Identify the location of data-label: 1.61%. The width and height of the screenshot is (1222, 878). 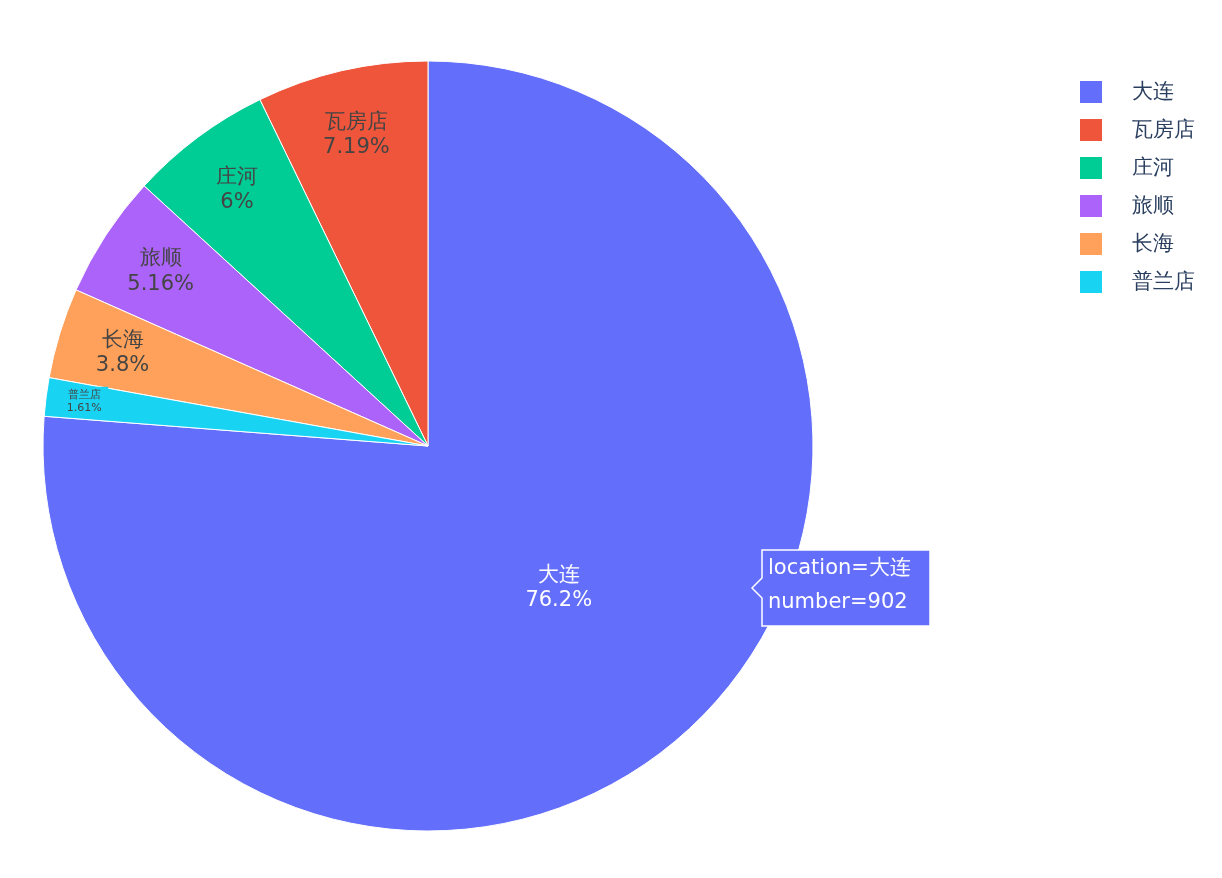
(84, 408).